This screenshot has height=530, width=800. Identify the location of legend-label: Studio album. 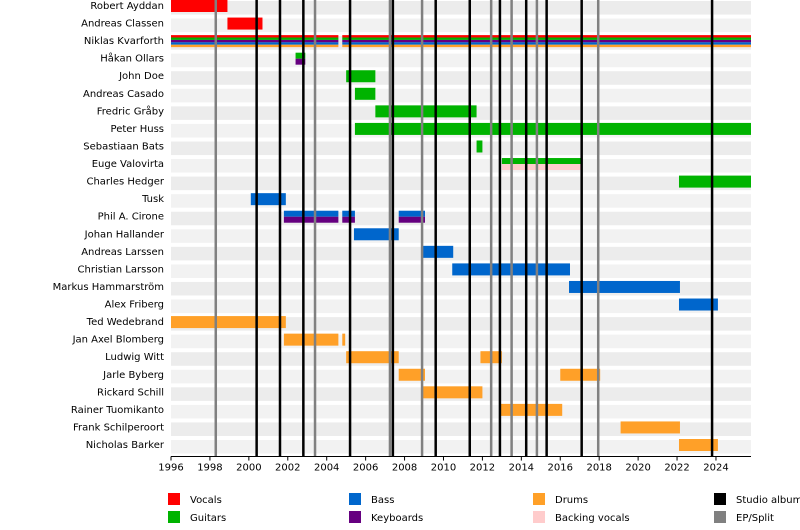
(768, 500).